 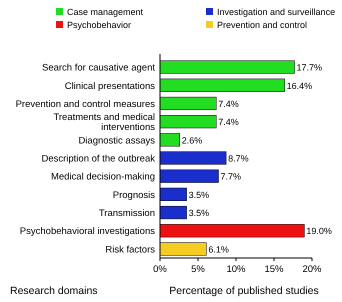 What do you see at coordinates (319, 231) in the screenshot?
I see `data-label: 19.0%` at bounding box center [319, 231].